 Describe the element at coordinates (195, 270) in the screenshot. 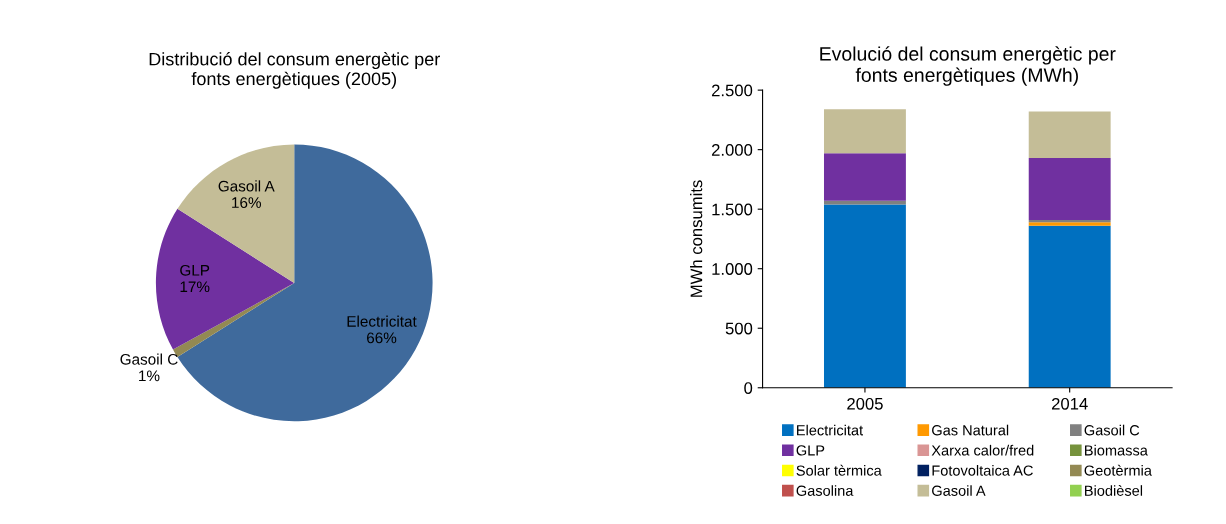

I see `slice-label: GLP` at that location.